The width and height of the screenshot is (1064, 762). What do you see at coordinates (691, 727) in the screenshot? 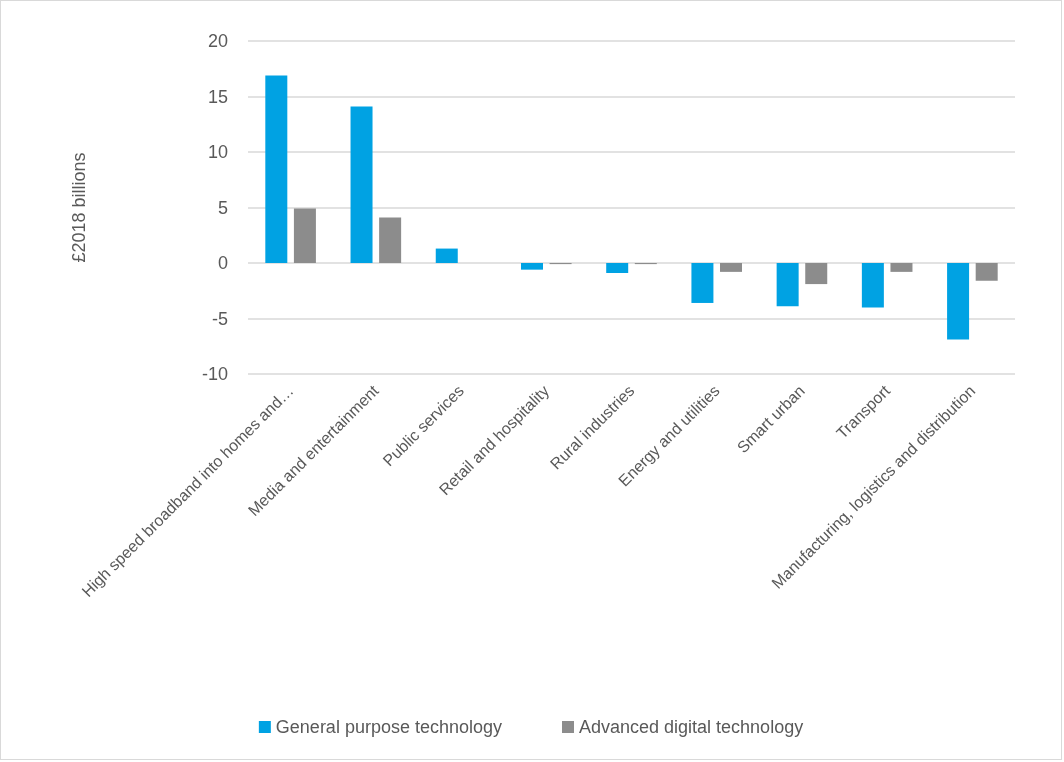
I see `legend-label: Advanced digital technology` at bounding box center [691, 727].